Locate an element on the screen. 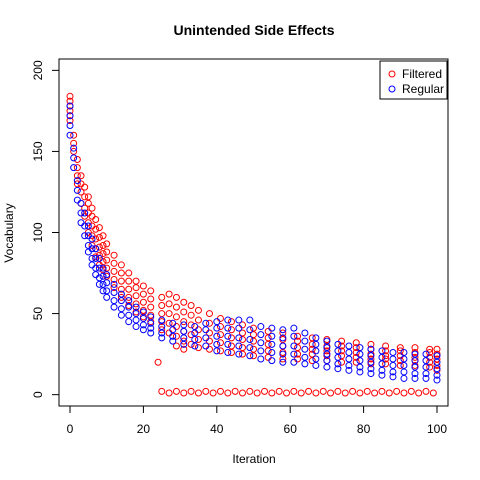 The height and width of the screenshot is (480, 480). y-tick-label: 150 is located at coordinates (38, 151).